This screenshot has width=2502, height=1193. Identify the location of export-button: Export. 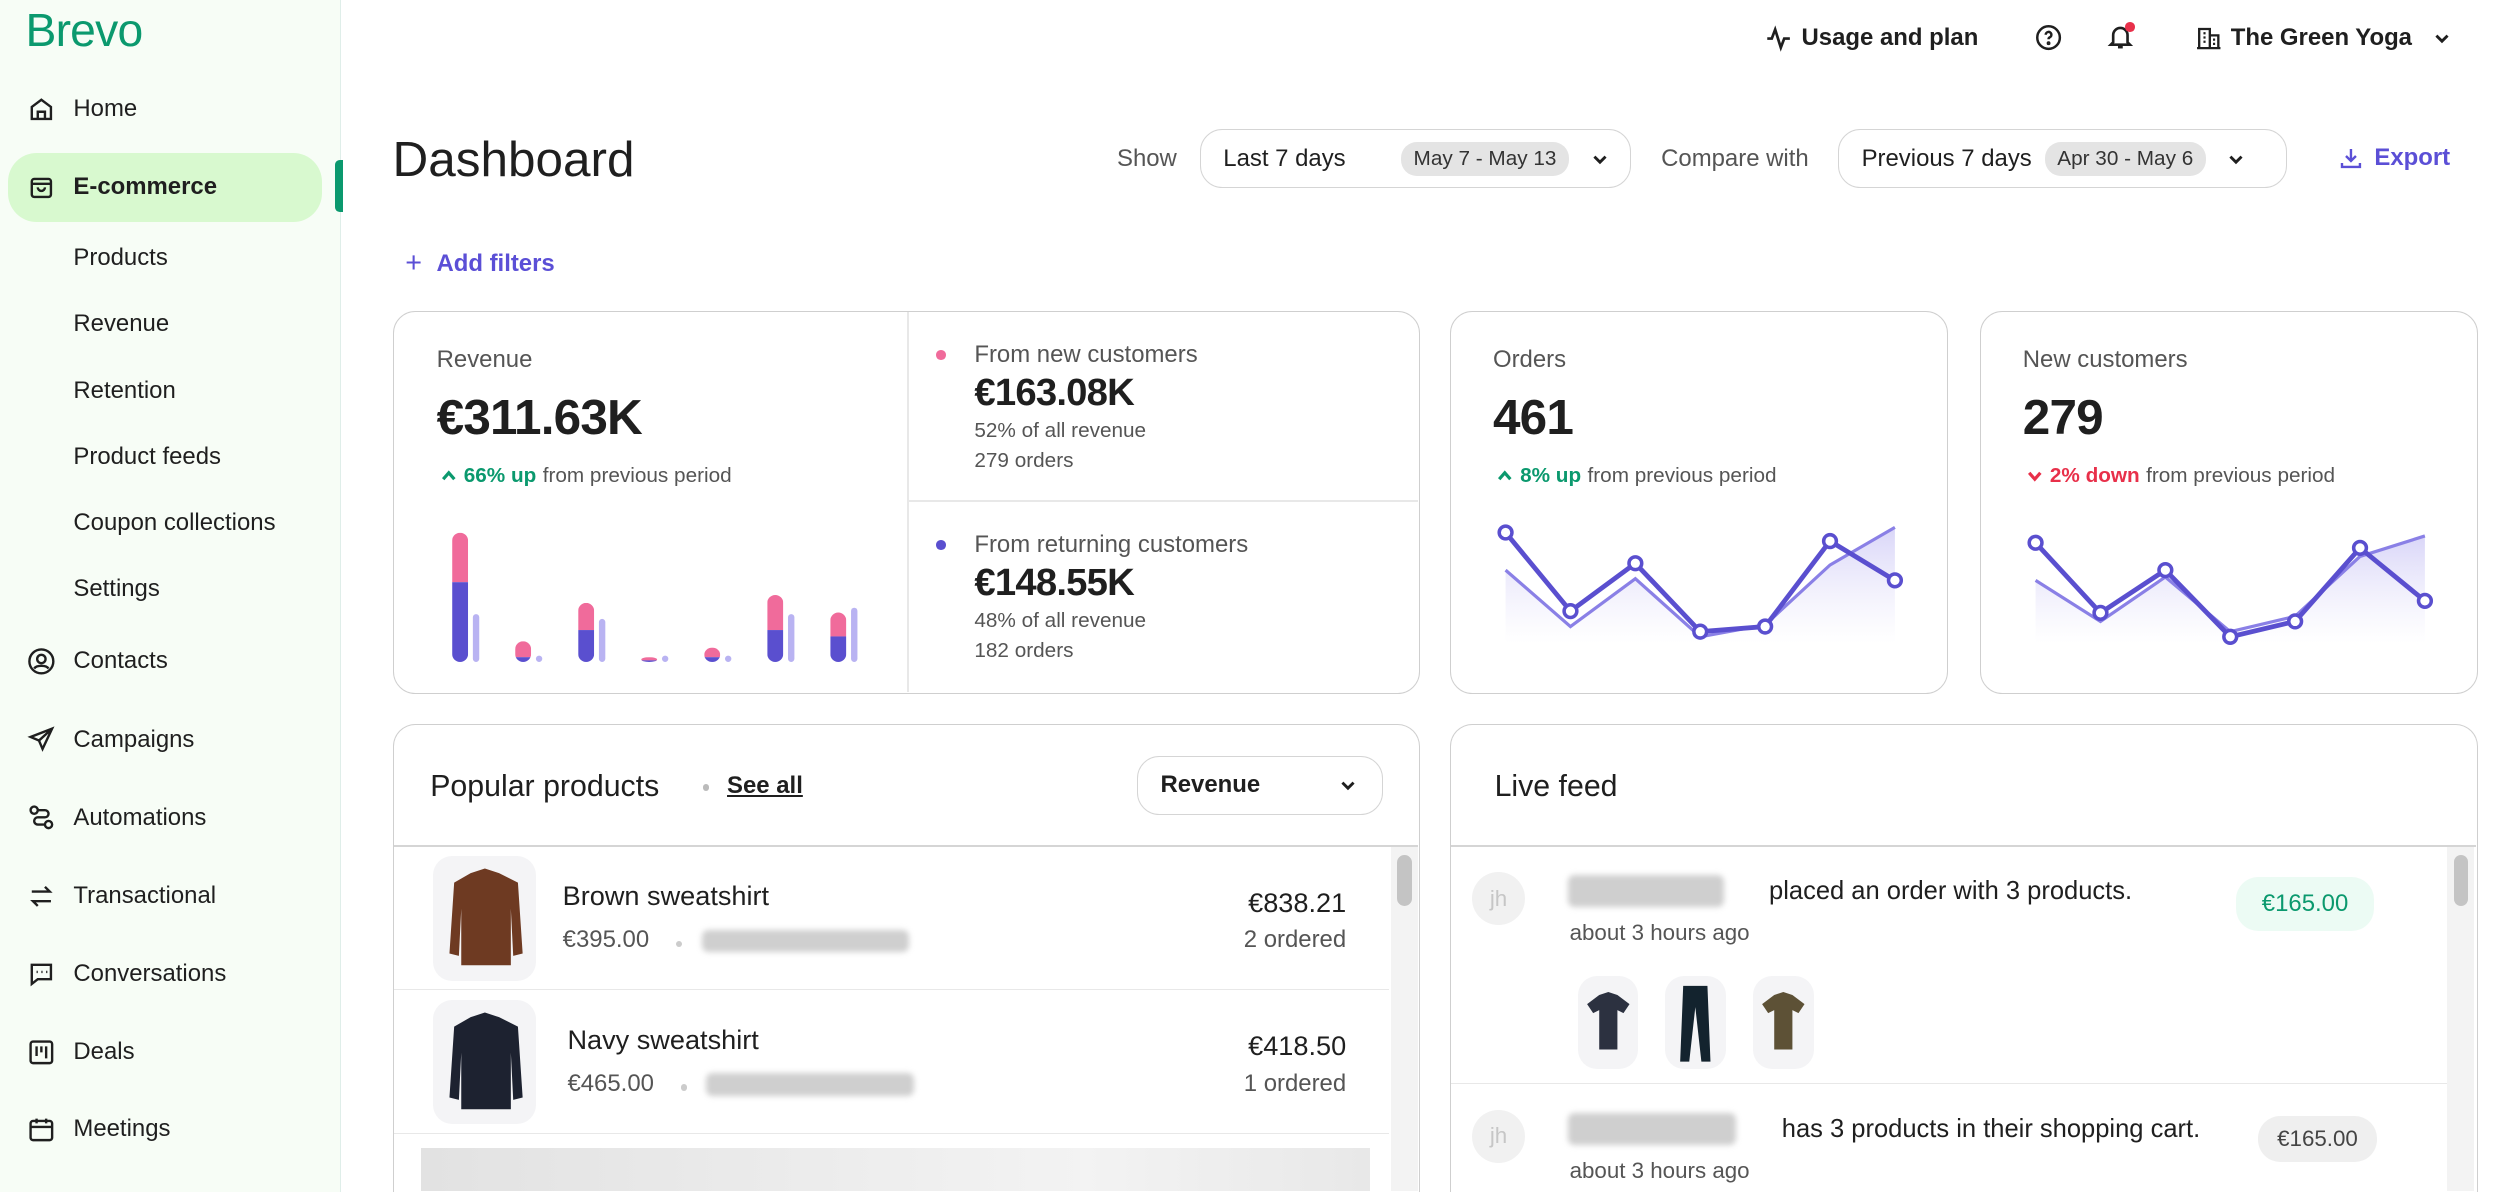
(2394, 158).